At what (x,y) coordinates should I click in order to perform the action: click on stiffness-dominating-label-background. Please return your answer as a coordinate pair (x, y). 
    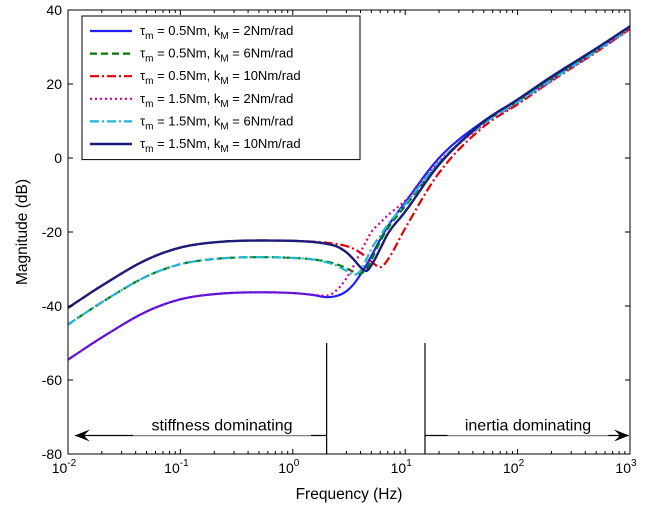
    Looking at the image, I should click on (222, 425).